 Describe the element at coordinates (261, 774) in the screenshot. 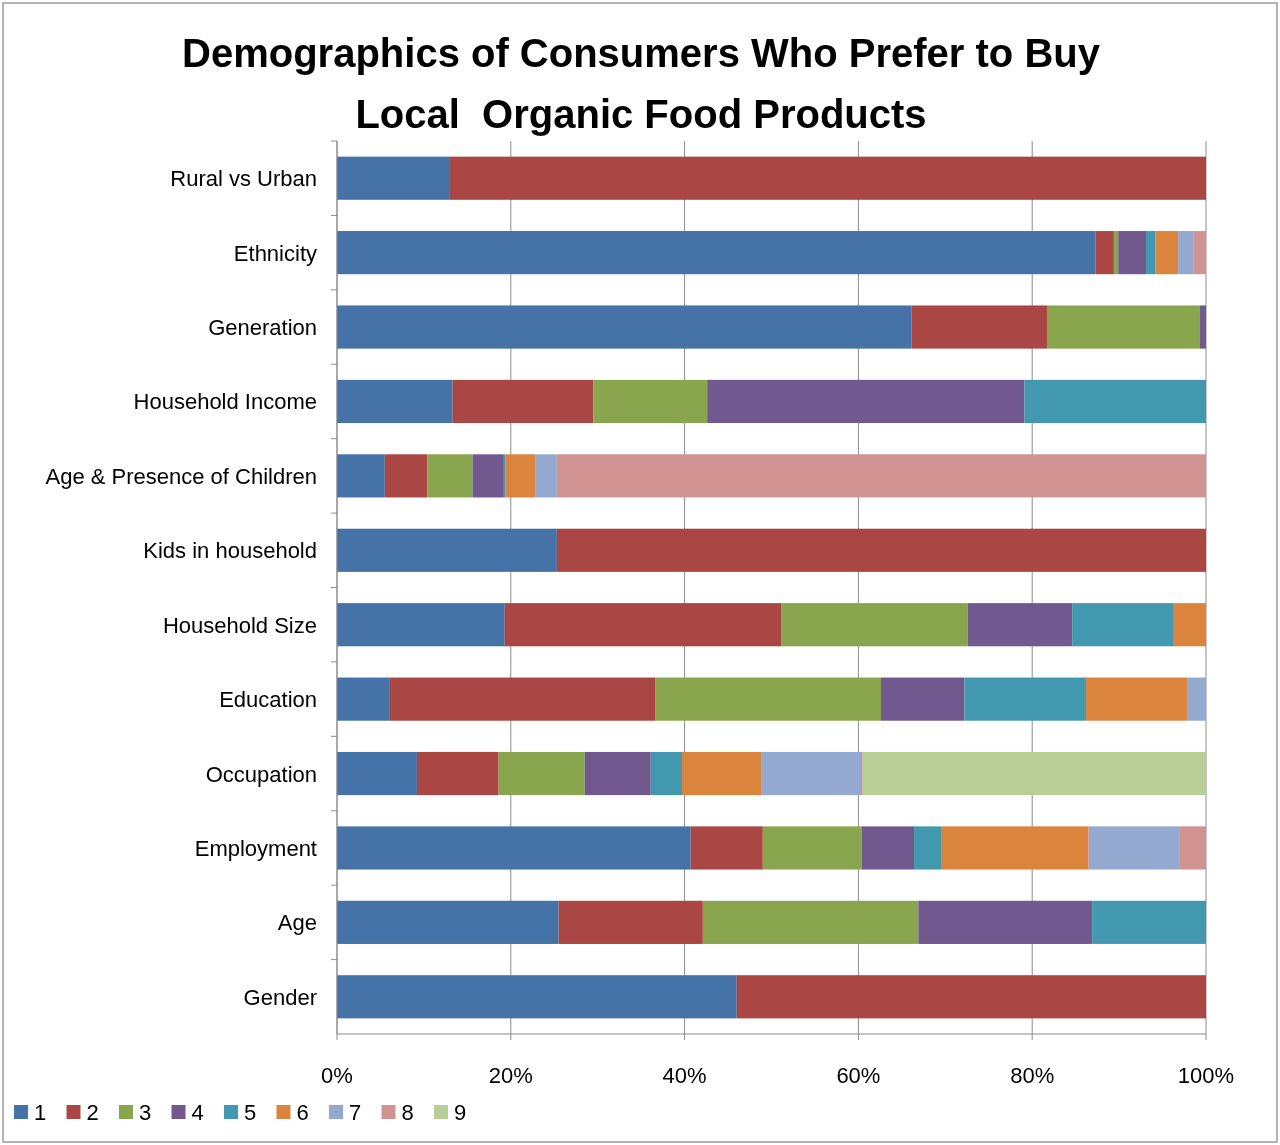

I see `y-tick-label: Occupation` at that location.